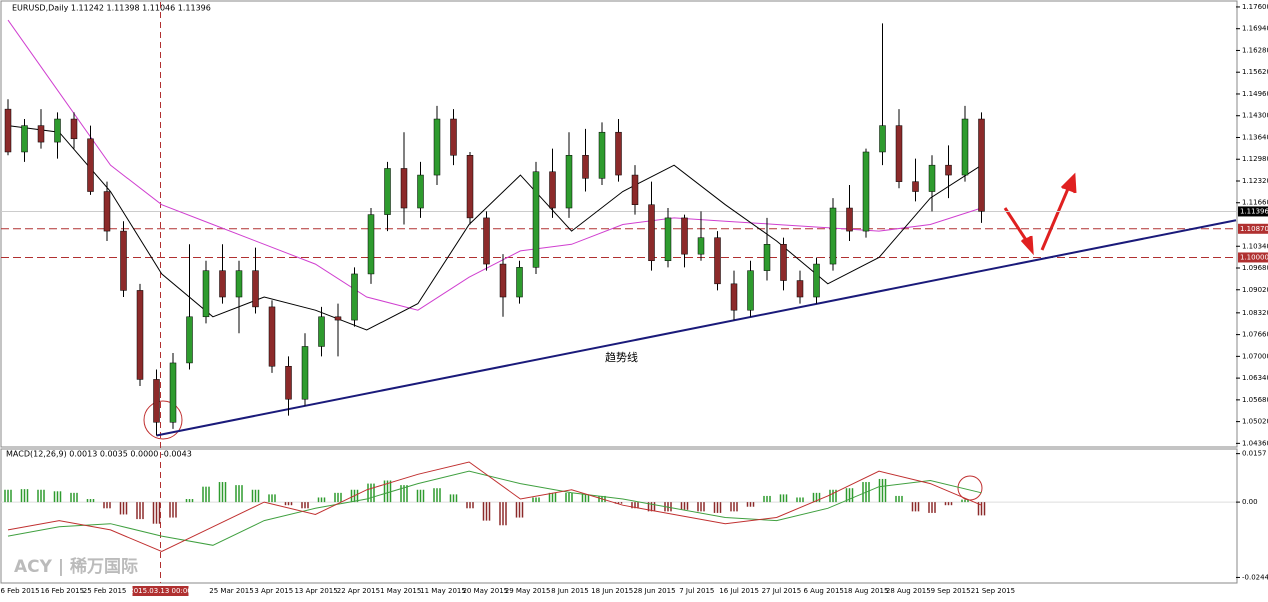 The image size is (1268, 602). I want to click on y2-tick-label: -0.0244, so click(1255, 577).